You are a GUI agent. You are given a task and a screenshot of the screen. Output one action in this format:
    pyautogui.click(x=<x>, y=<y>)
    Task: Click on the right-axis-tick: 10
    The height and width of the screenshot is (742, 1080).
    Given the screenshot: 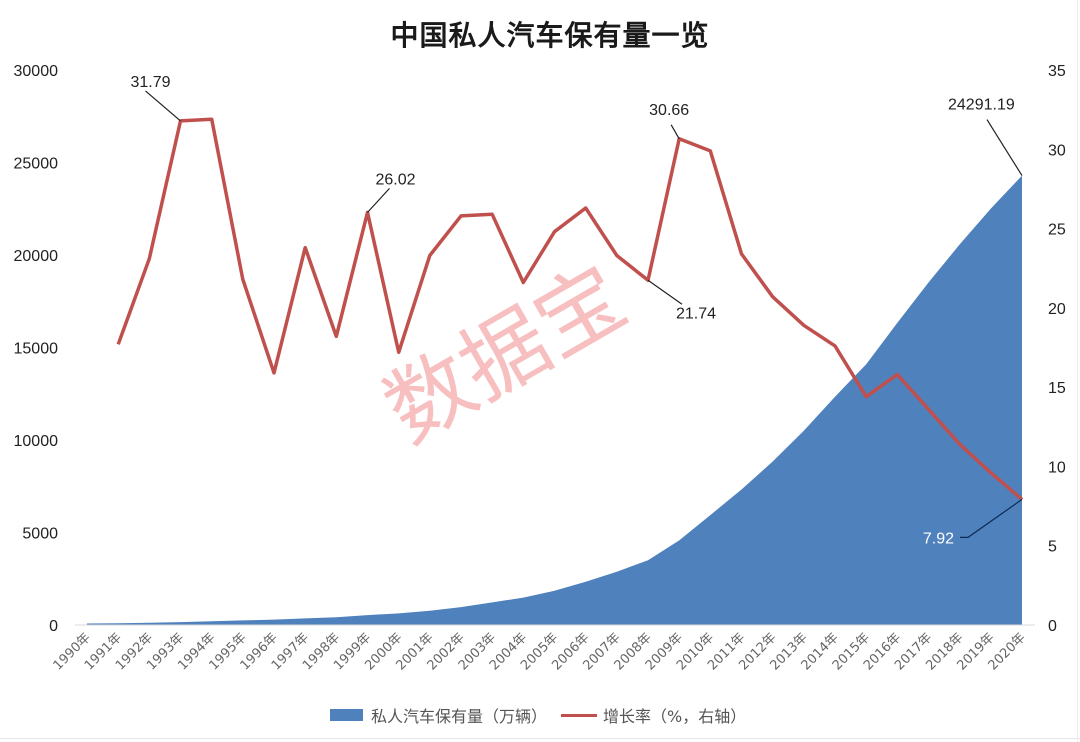 What is the action you would take?
    pyautogui.click(x=1057, y=467)
    